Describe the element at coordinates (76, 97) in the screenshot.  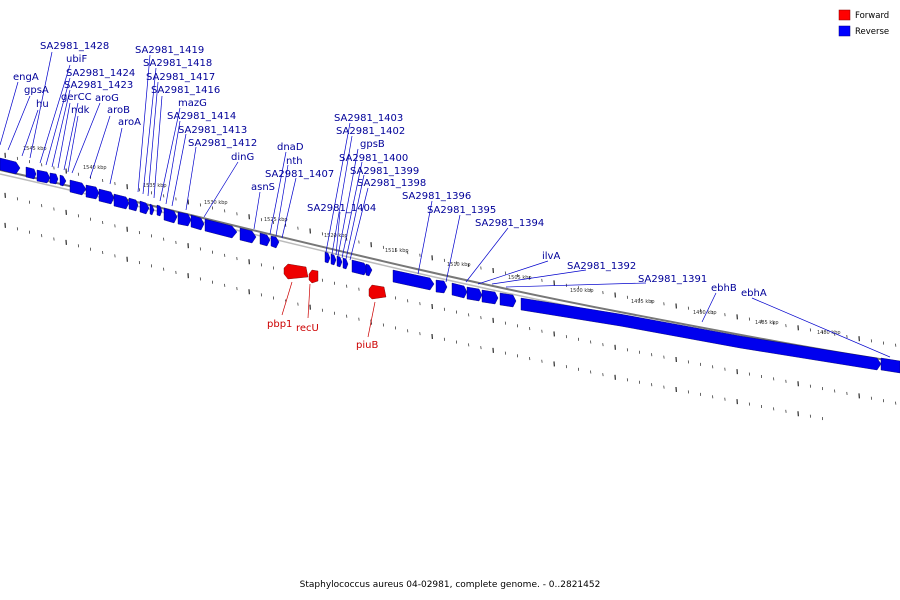
I see `gene-label: gerCC` at that location.